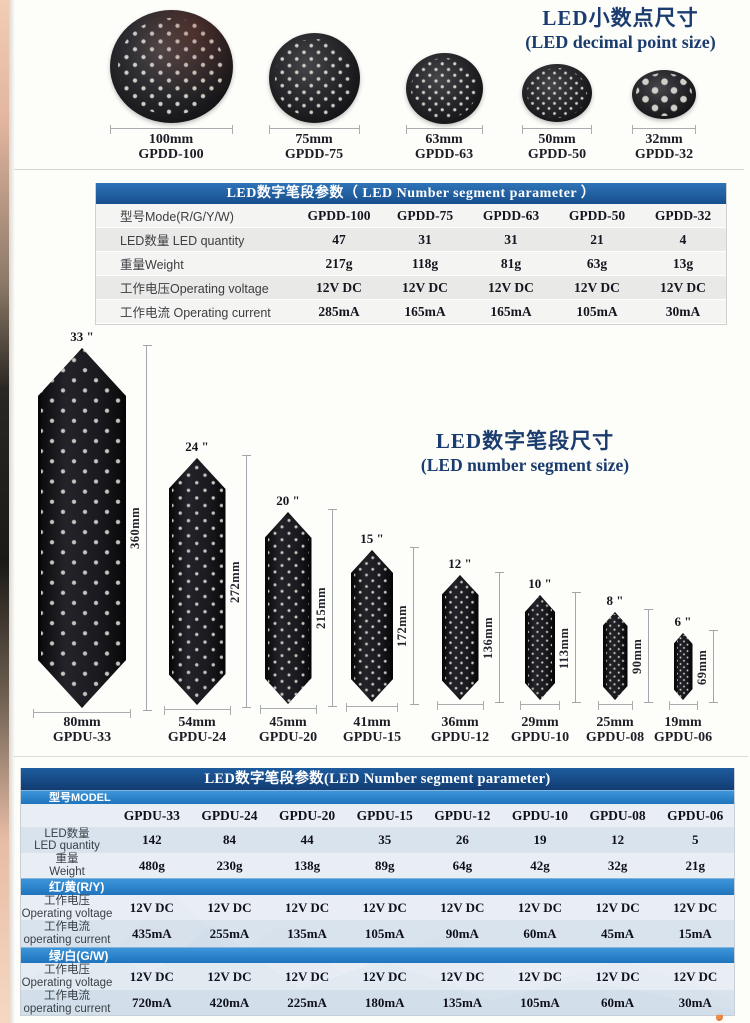 The image size is (750, 1023). What do you see at coordinates (82, 730) in the screenshot?
I see `segment-label: 80mm GPDU-33` at bounding box center [82, 730].